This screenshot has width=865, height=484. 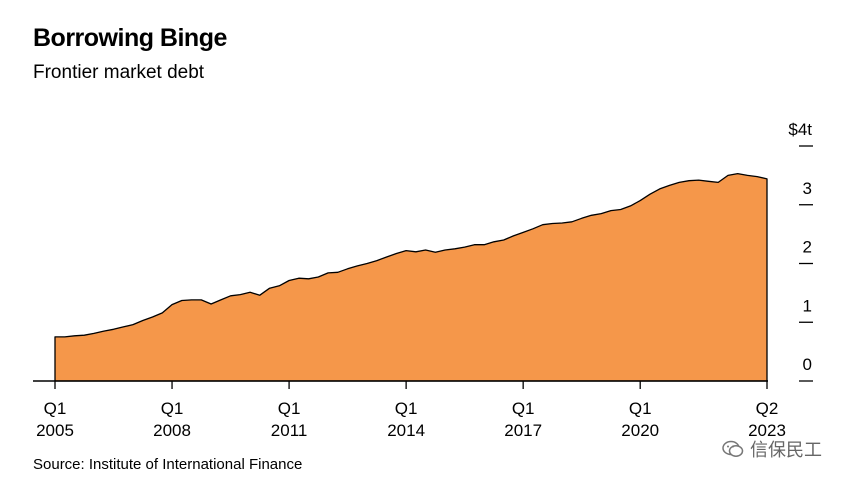 What do you see at coordinates (130, 38) in the screenshot?
I see `chart-title: Borrowing Binge` at bounding box center [130, 38].